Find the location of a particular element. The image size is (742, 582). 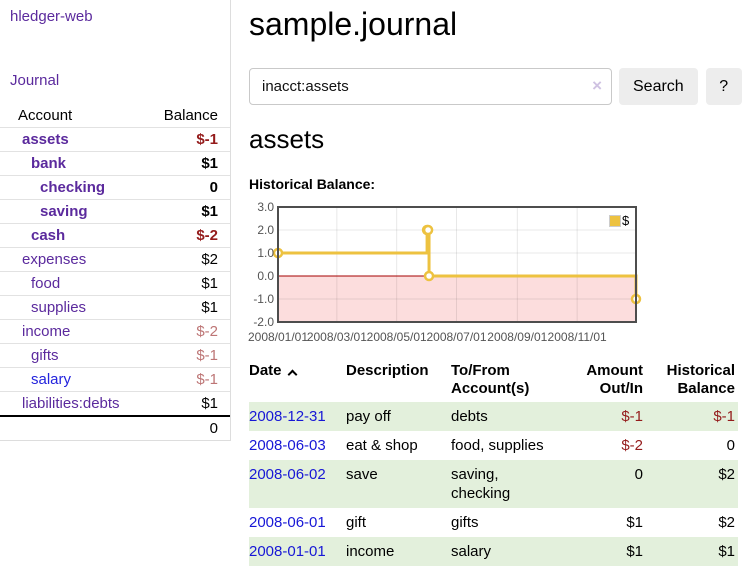

chart-y-tick-label: 1.0 is located at coordinates (265, 253).